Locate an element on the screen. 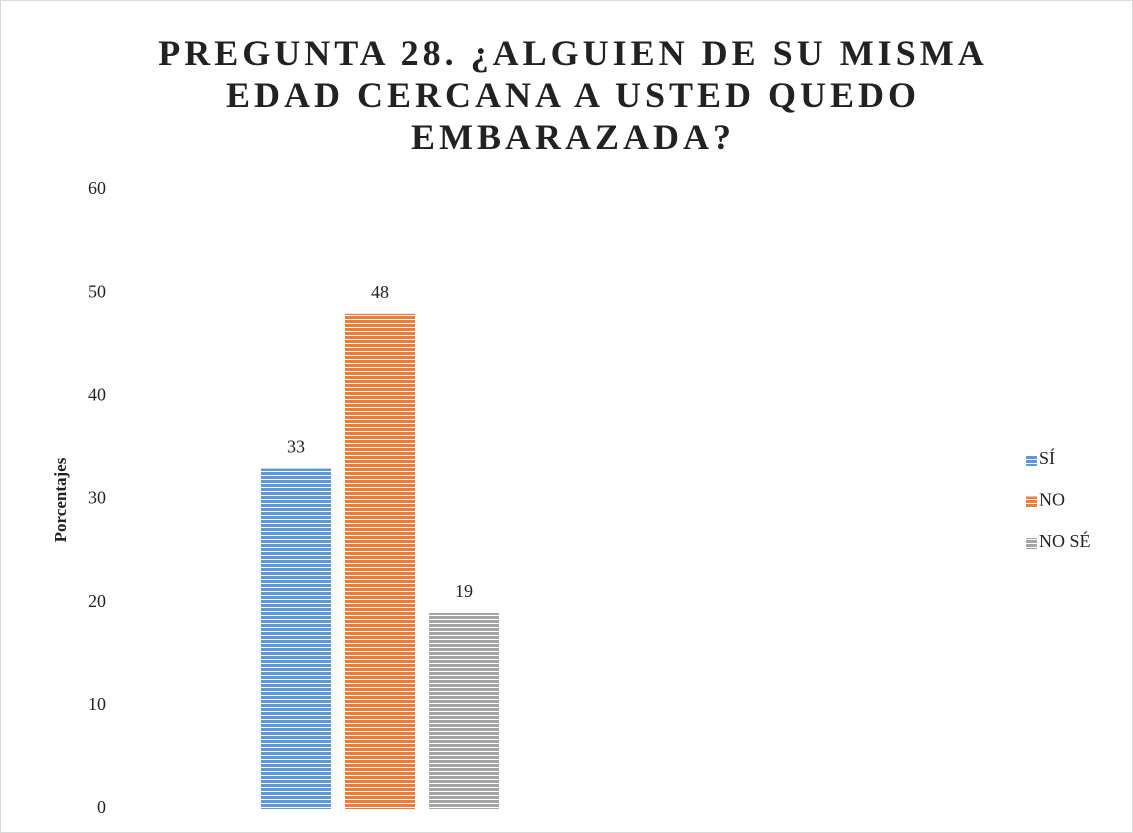  y-axis-label: Porcentajes is located at coordinates (60, 499).